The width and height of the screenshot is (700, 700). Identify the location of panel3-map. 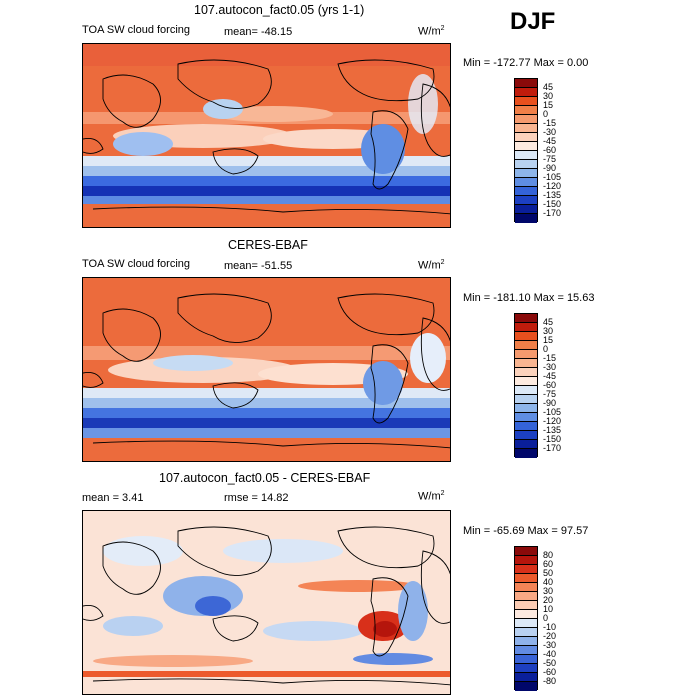
(266, 602).